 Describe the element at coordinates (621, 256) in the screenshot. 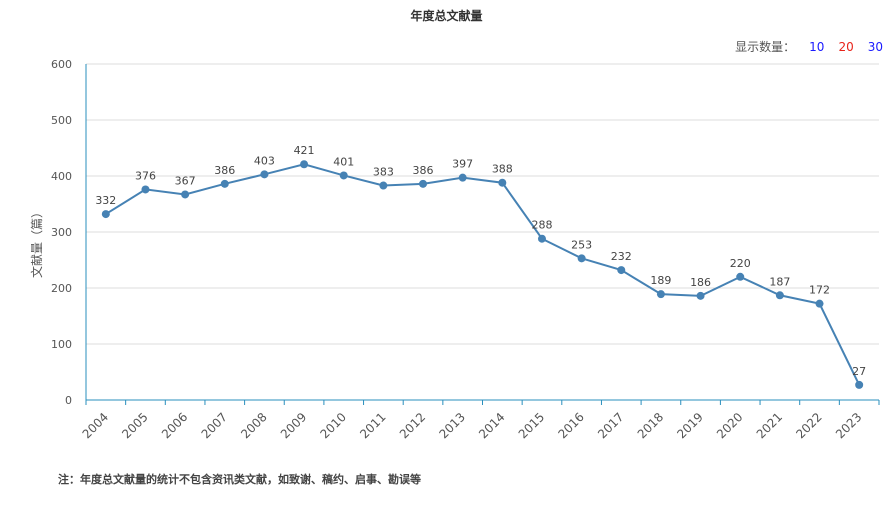

I see `data-label: 232` at that location.